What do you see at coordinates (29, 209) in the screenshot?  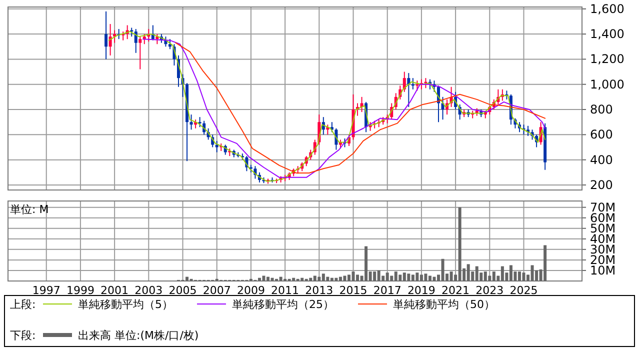 I see `annotation: 単位: M` at bounding box center [29, 209].